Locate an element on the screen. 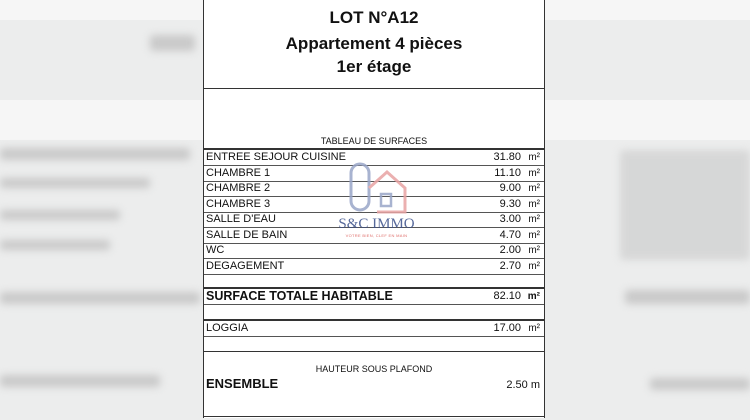 This screenshot has width=750, height=420. watermark-tagline: VOTRE BIEN, CLEF EN MAIN is located at coordinates (376, 235).